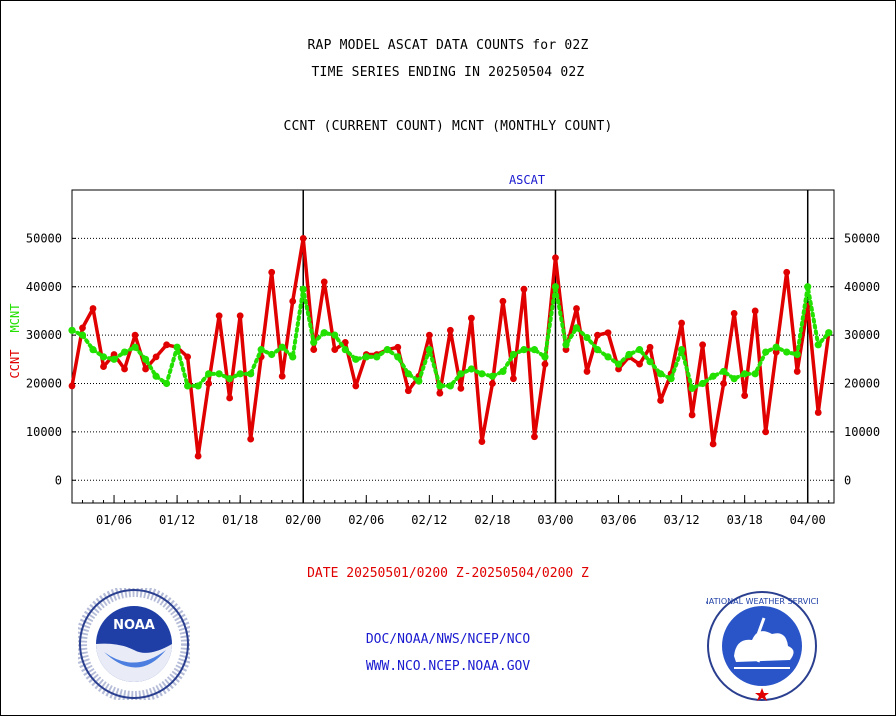 This screenshot has width=896, height=716. What do you see at coordinates (448, 666) in the screenshot?
I see `url-label: WWW.NCO.NCEP.NOAA.GOV` at bounding box center [448, 666].